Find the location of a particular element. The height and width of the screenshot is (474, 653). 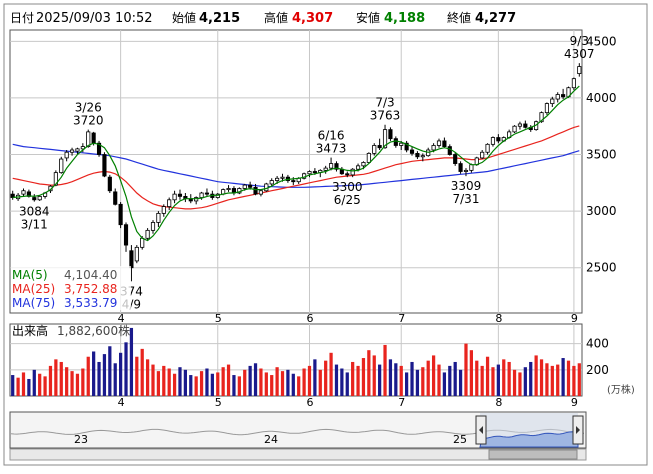

navigator-left-handle is located at coordinates (481, 430).